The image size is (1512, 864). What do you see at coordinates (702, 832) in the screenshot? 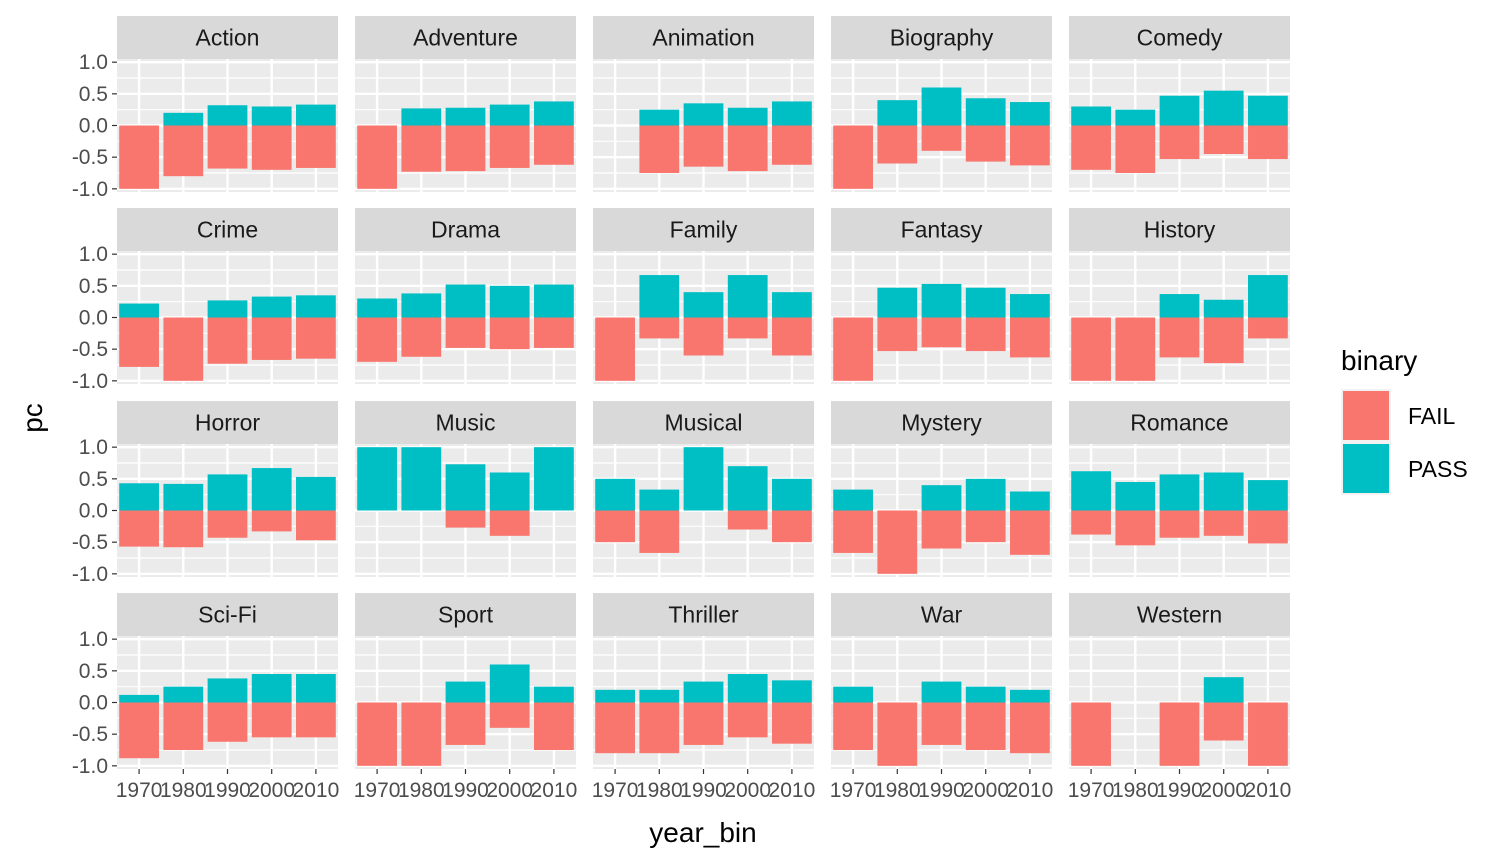
I see `x-axis-title: year_bin` at bounding box center [702, 832].